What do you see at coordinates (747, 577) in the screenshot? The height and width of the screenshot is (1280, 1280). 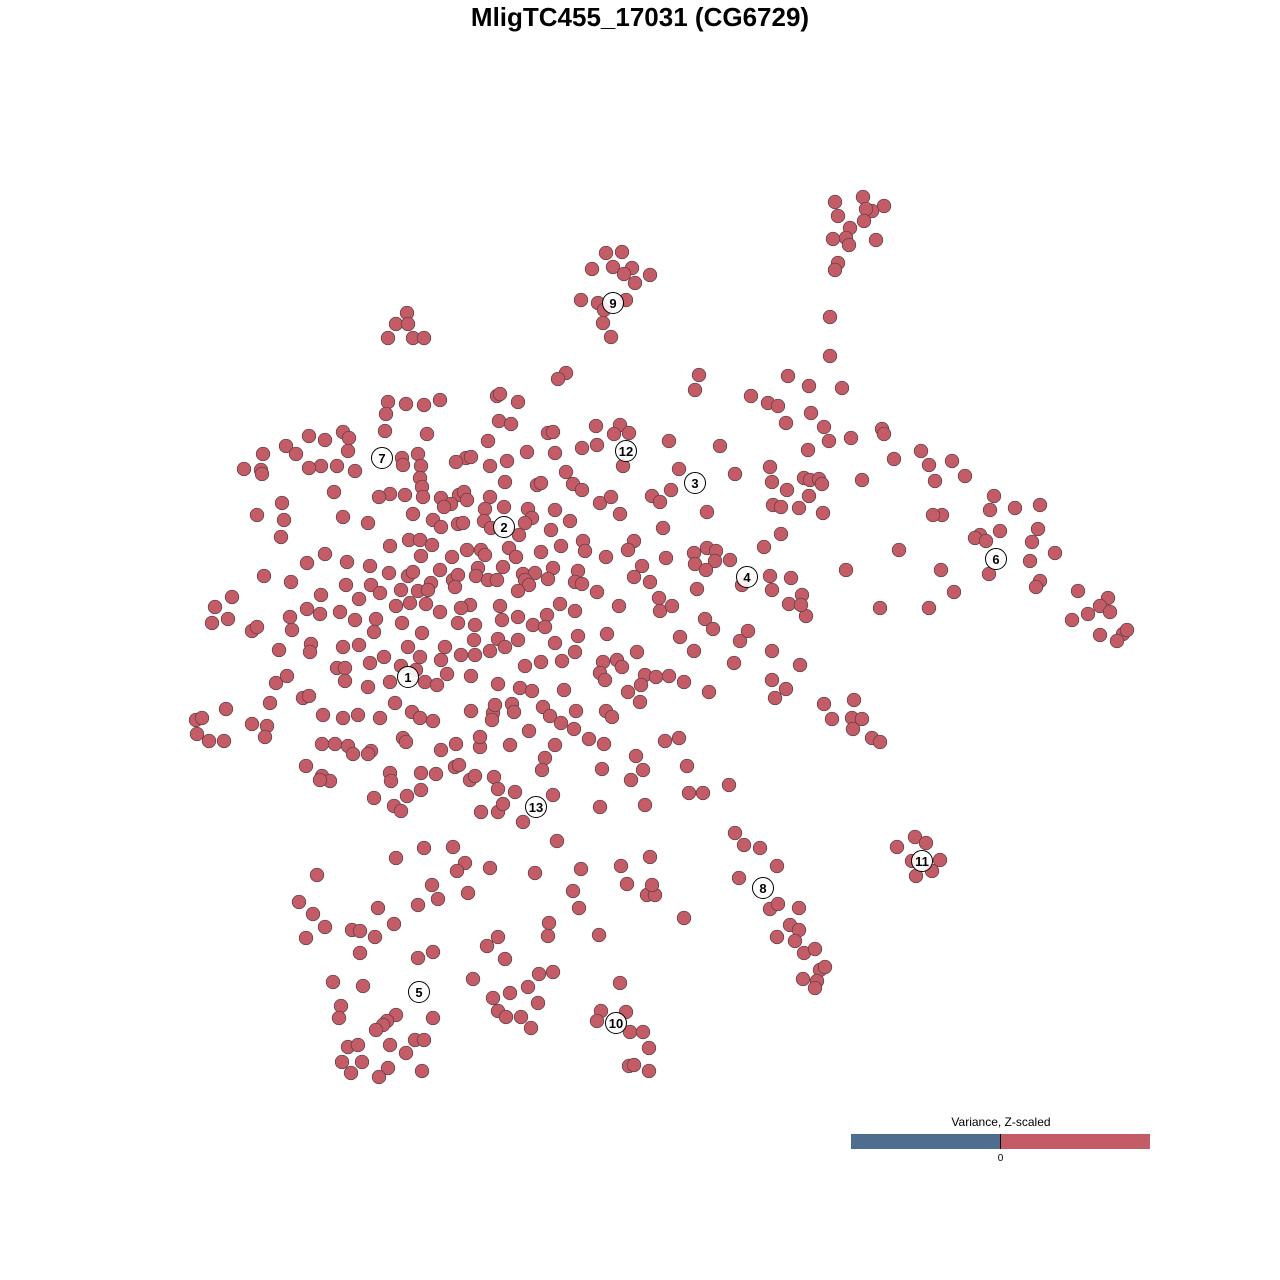 I see `cluster-label-text: 4` at bounding box center [747, 577].